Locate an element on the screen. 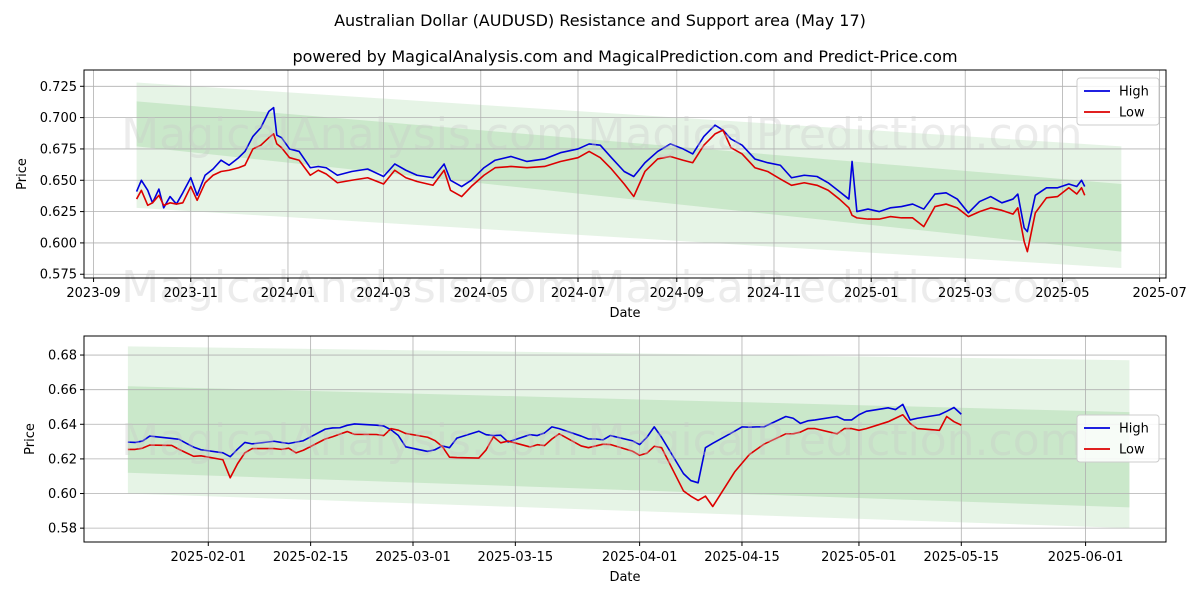 Image resolution: width=1200 pixels, height=600 pixels. x-tick-label: 2025-02-15 is located at coordinates (311, 557).